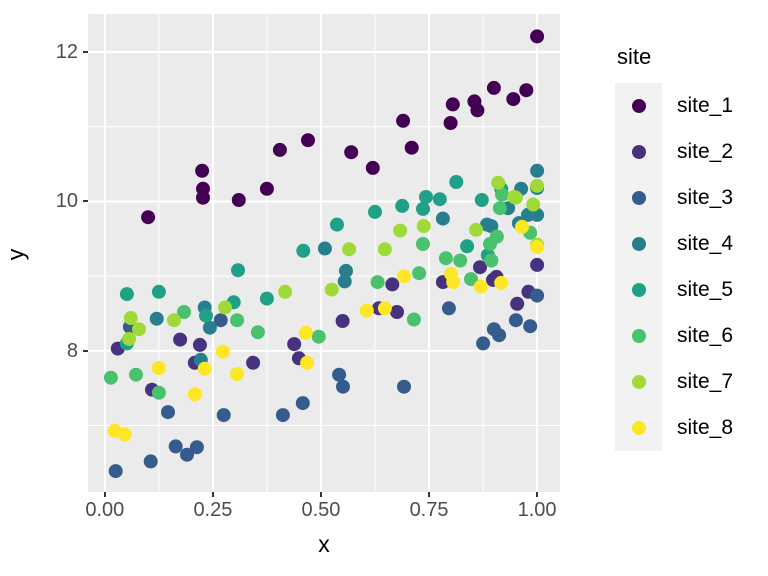 Image resolution: width=768 pixels, height=576 pixels. I want to click on legend-item-site_5: site_5, so click(690, 290).